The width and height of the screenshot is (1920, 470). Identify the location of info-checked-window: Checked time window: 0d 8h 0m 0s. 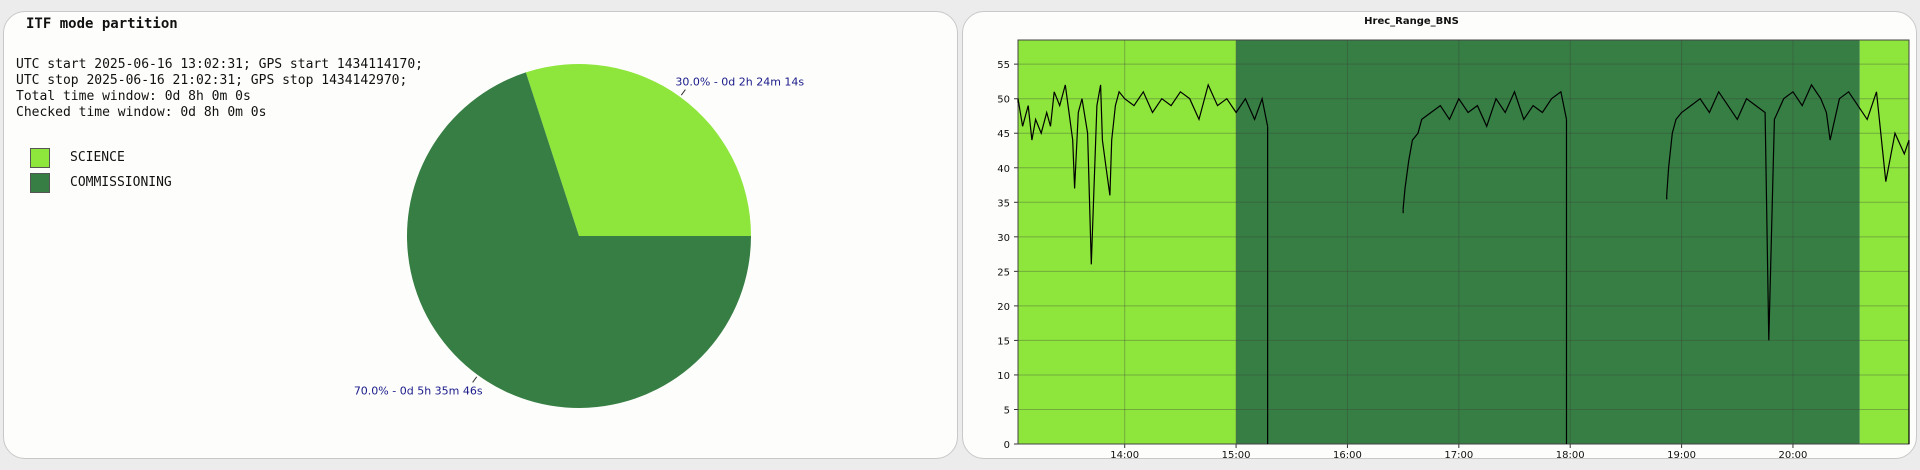
(141, 112).